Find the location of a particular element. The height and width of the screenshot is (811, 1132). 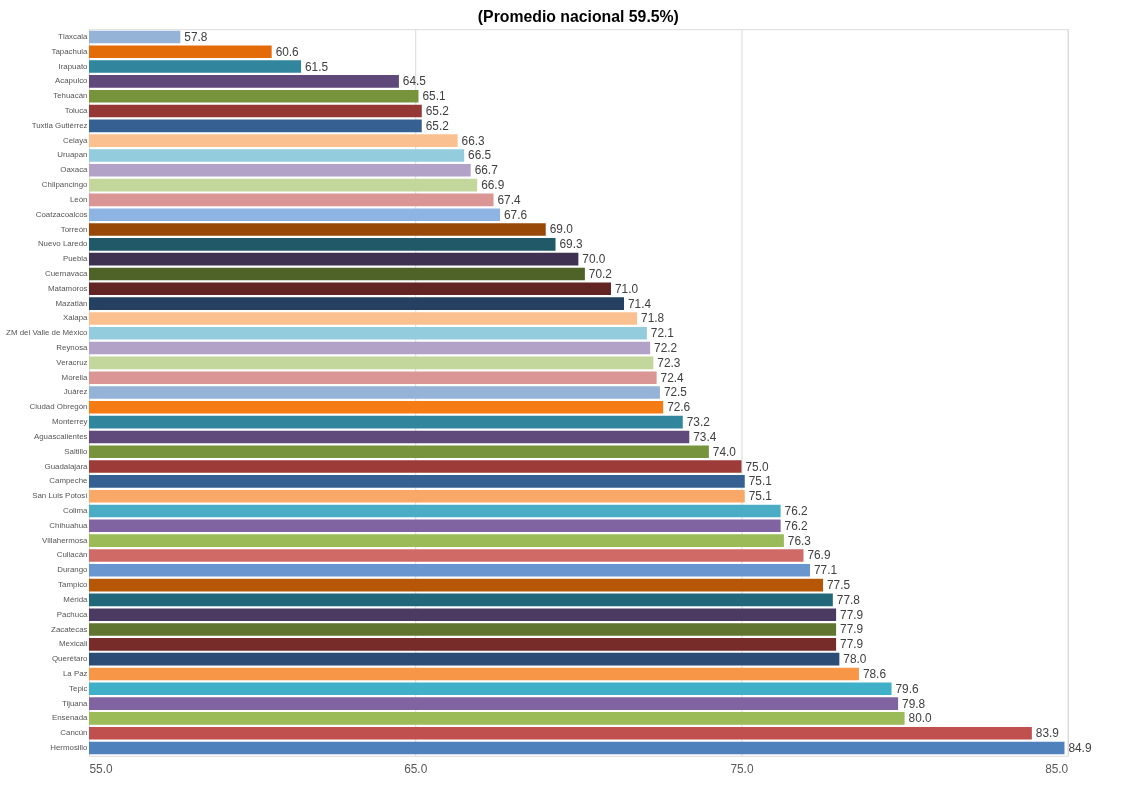

data-label: 66.7 is located at coordinates (486, 170).